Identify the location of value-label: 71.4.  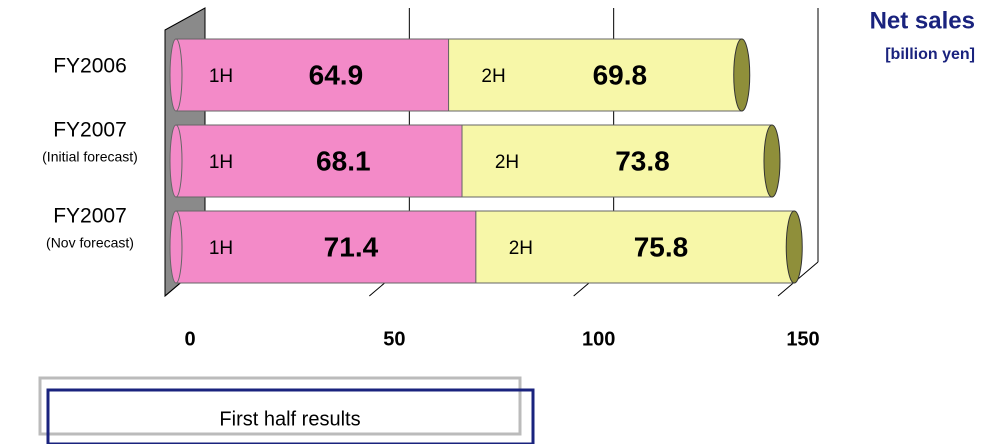
(351, 246).